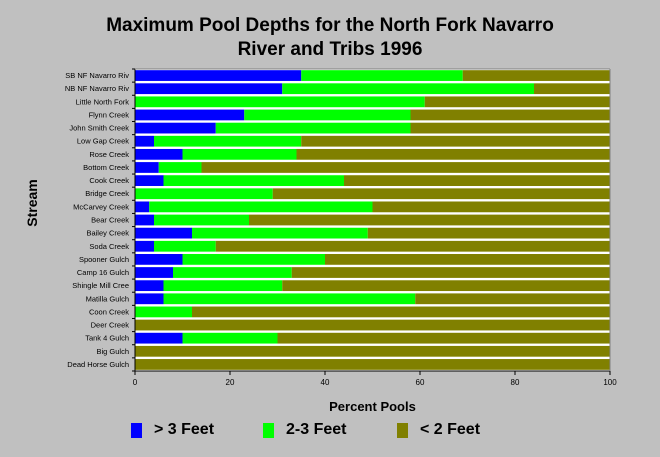 The height and width of the screenshot is (457, 660). I want to click on legend: > 3 Feet 2-3 Feet < 2 Feet, so click(330, 432).